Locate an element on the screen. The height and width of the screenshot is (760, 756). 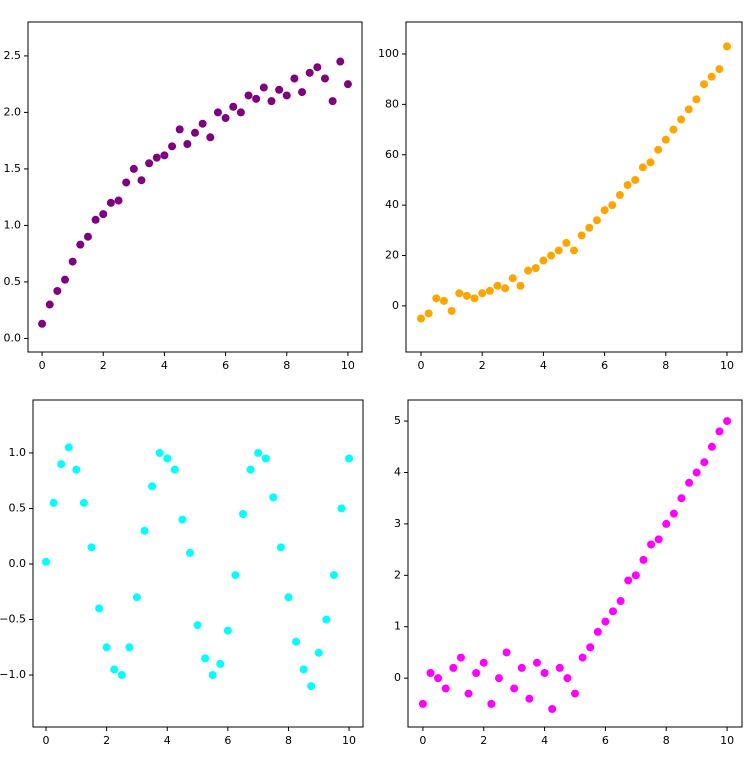
y-tick-label: 2.5 is located at coordinates (13, 55).